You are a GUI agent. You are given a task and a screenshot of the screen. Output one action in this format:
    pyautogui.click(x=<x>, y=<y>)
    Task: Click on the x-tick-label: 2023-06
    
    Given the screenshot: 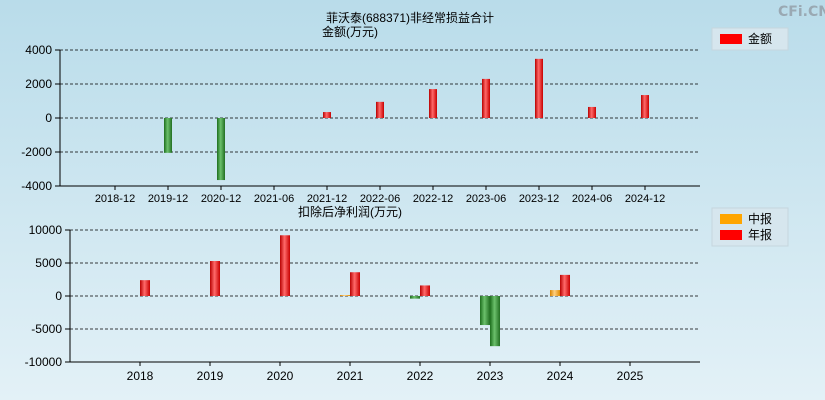 What is the action you would take?
    pyautogui.click(x=486, y=199)
    